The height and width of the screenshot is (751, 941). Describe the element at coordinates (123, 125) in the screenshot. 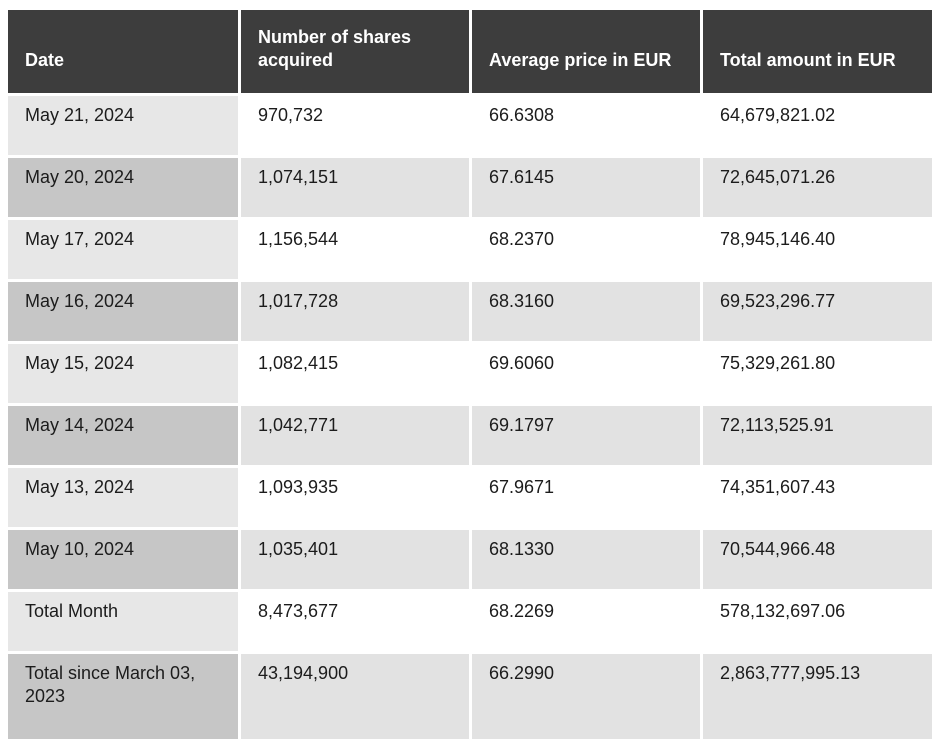

I see `date-cell: May 21, 2024` at that location.